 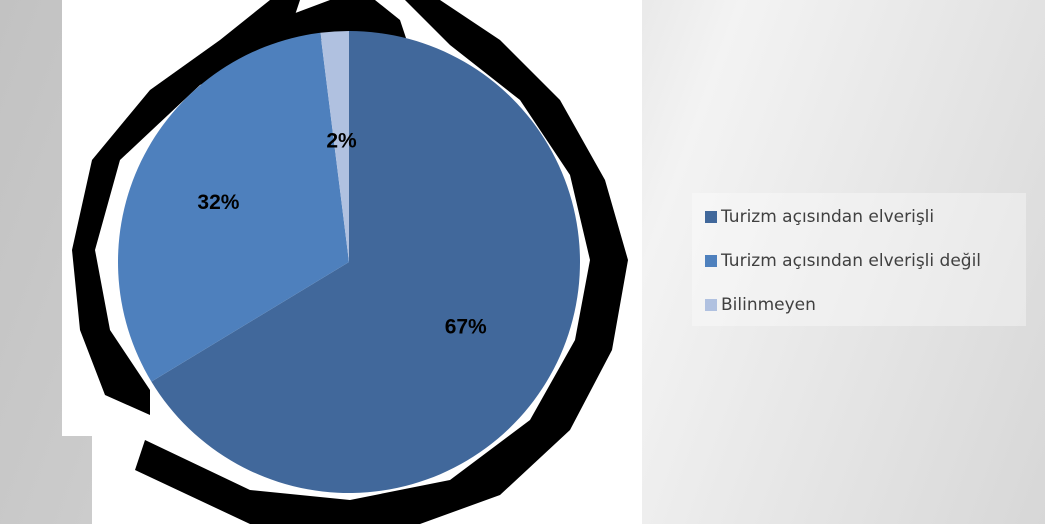 What do you see at coordinates (827, 217) in the screenshot?
I see `legend-label: Turizm açısından elverişli` at bounding box center [827, 217].